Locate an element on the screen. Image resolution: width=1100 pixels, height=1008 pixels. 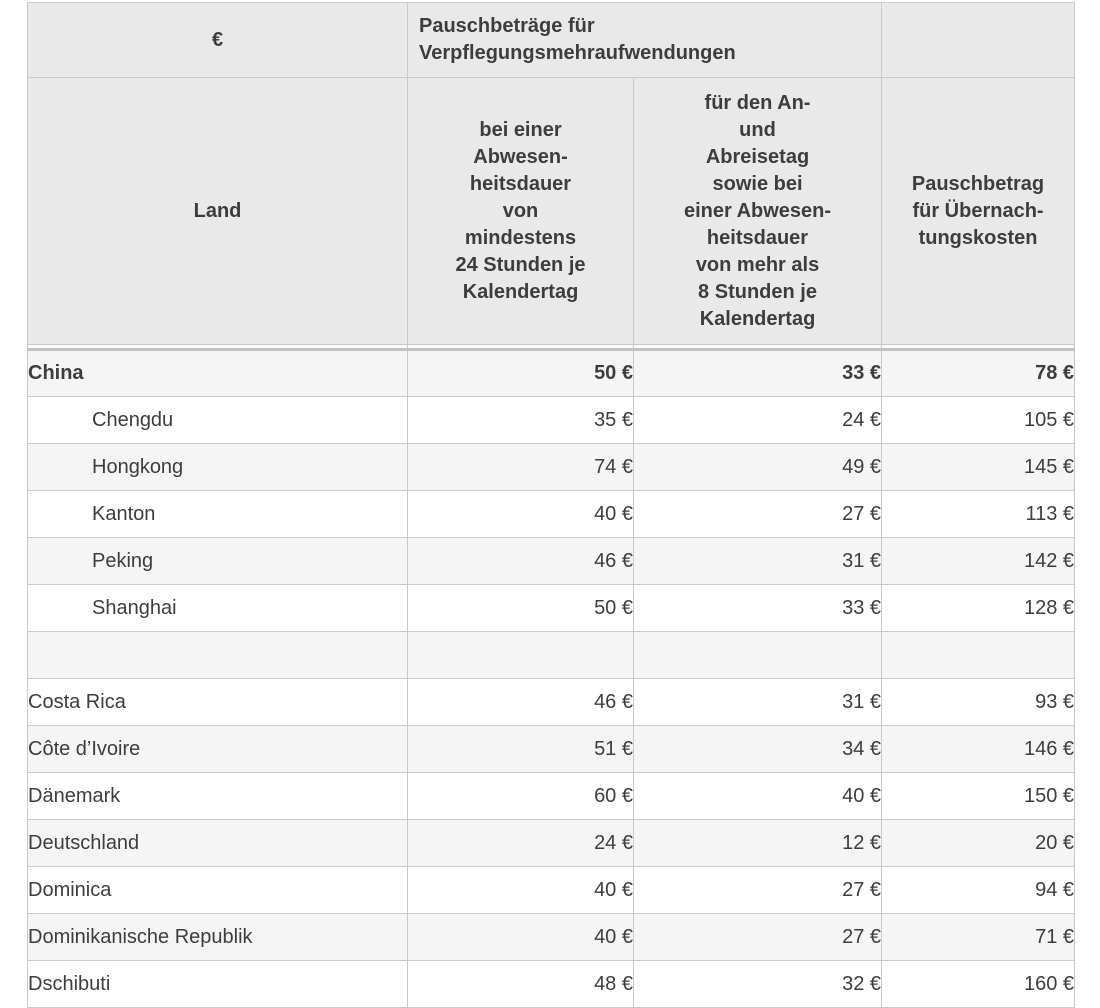
land-column-header: Land is located at coordinates (217, 211).